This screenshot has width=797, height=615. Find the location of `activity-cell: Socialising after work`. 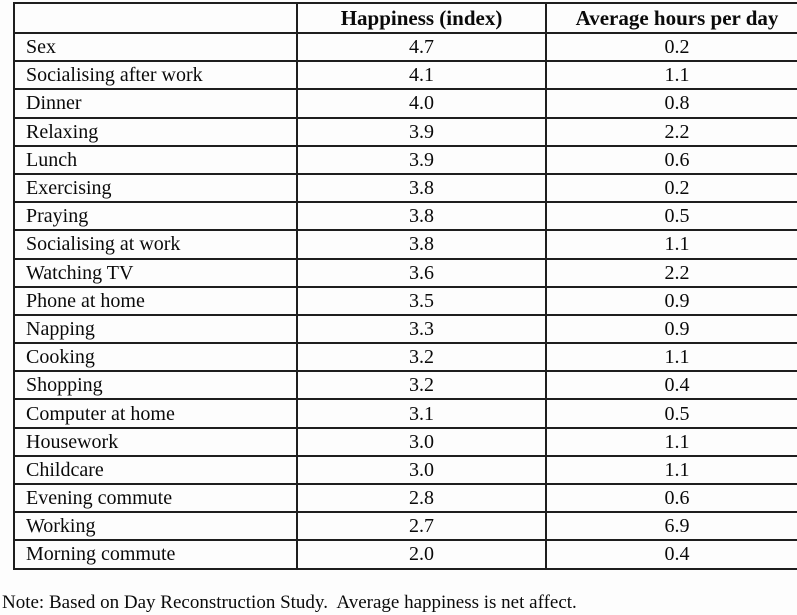

activity-cell: Socialising after work is located at coordinates (155, 75).